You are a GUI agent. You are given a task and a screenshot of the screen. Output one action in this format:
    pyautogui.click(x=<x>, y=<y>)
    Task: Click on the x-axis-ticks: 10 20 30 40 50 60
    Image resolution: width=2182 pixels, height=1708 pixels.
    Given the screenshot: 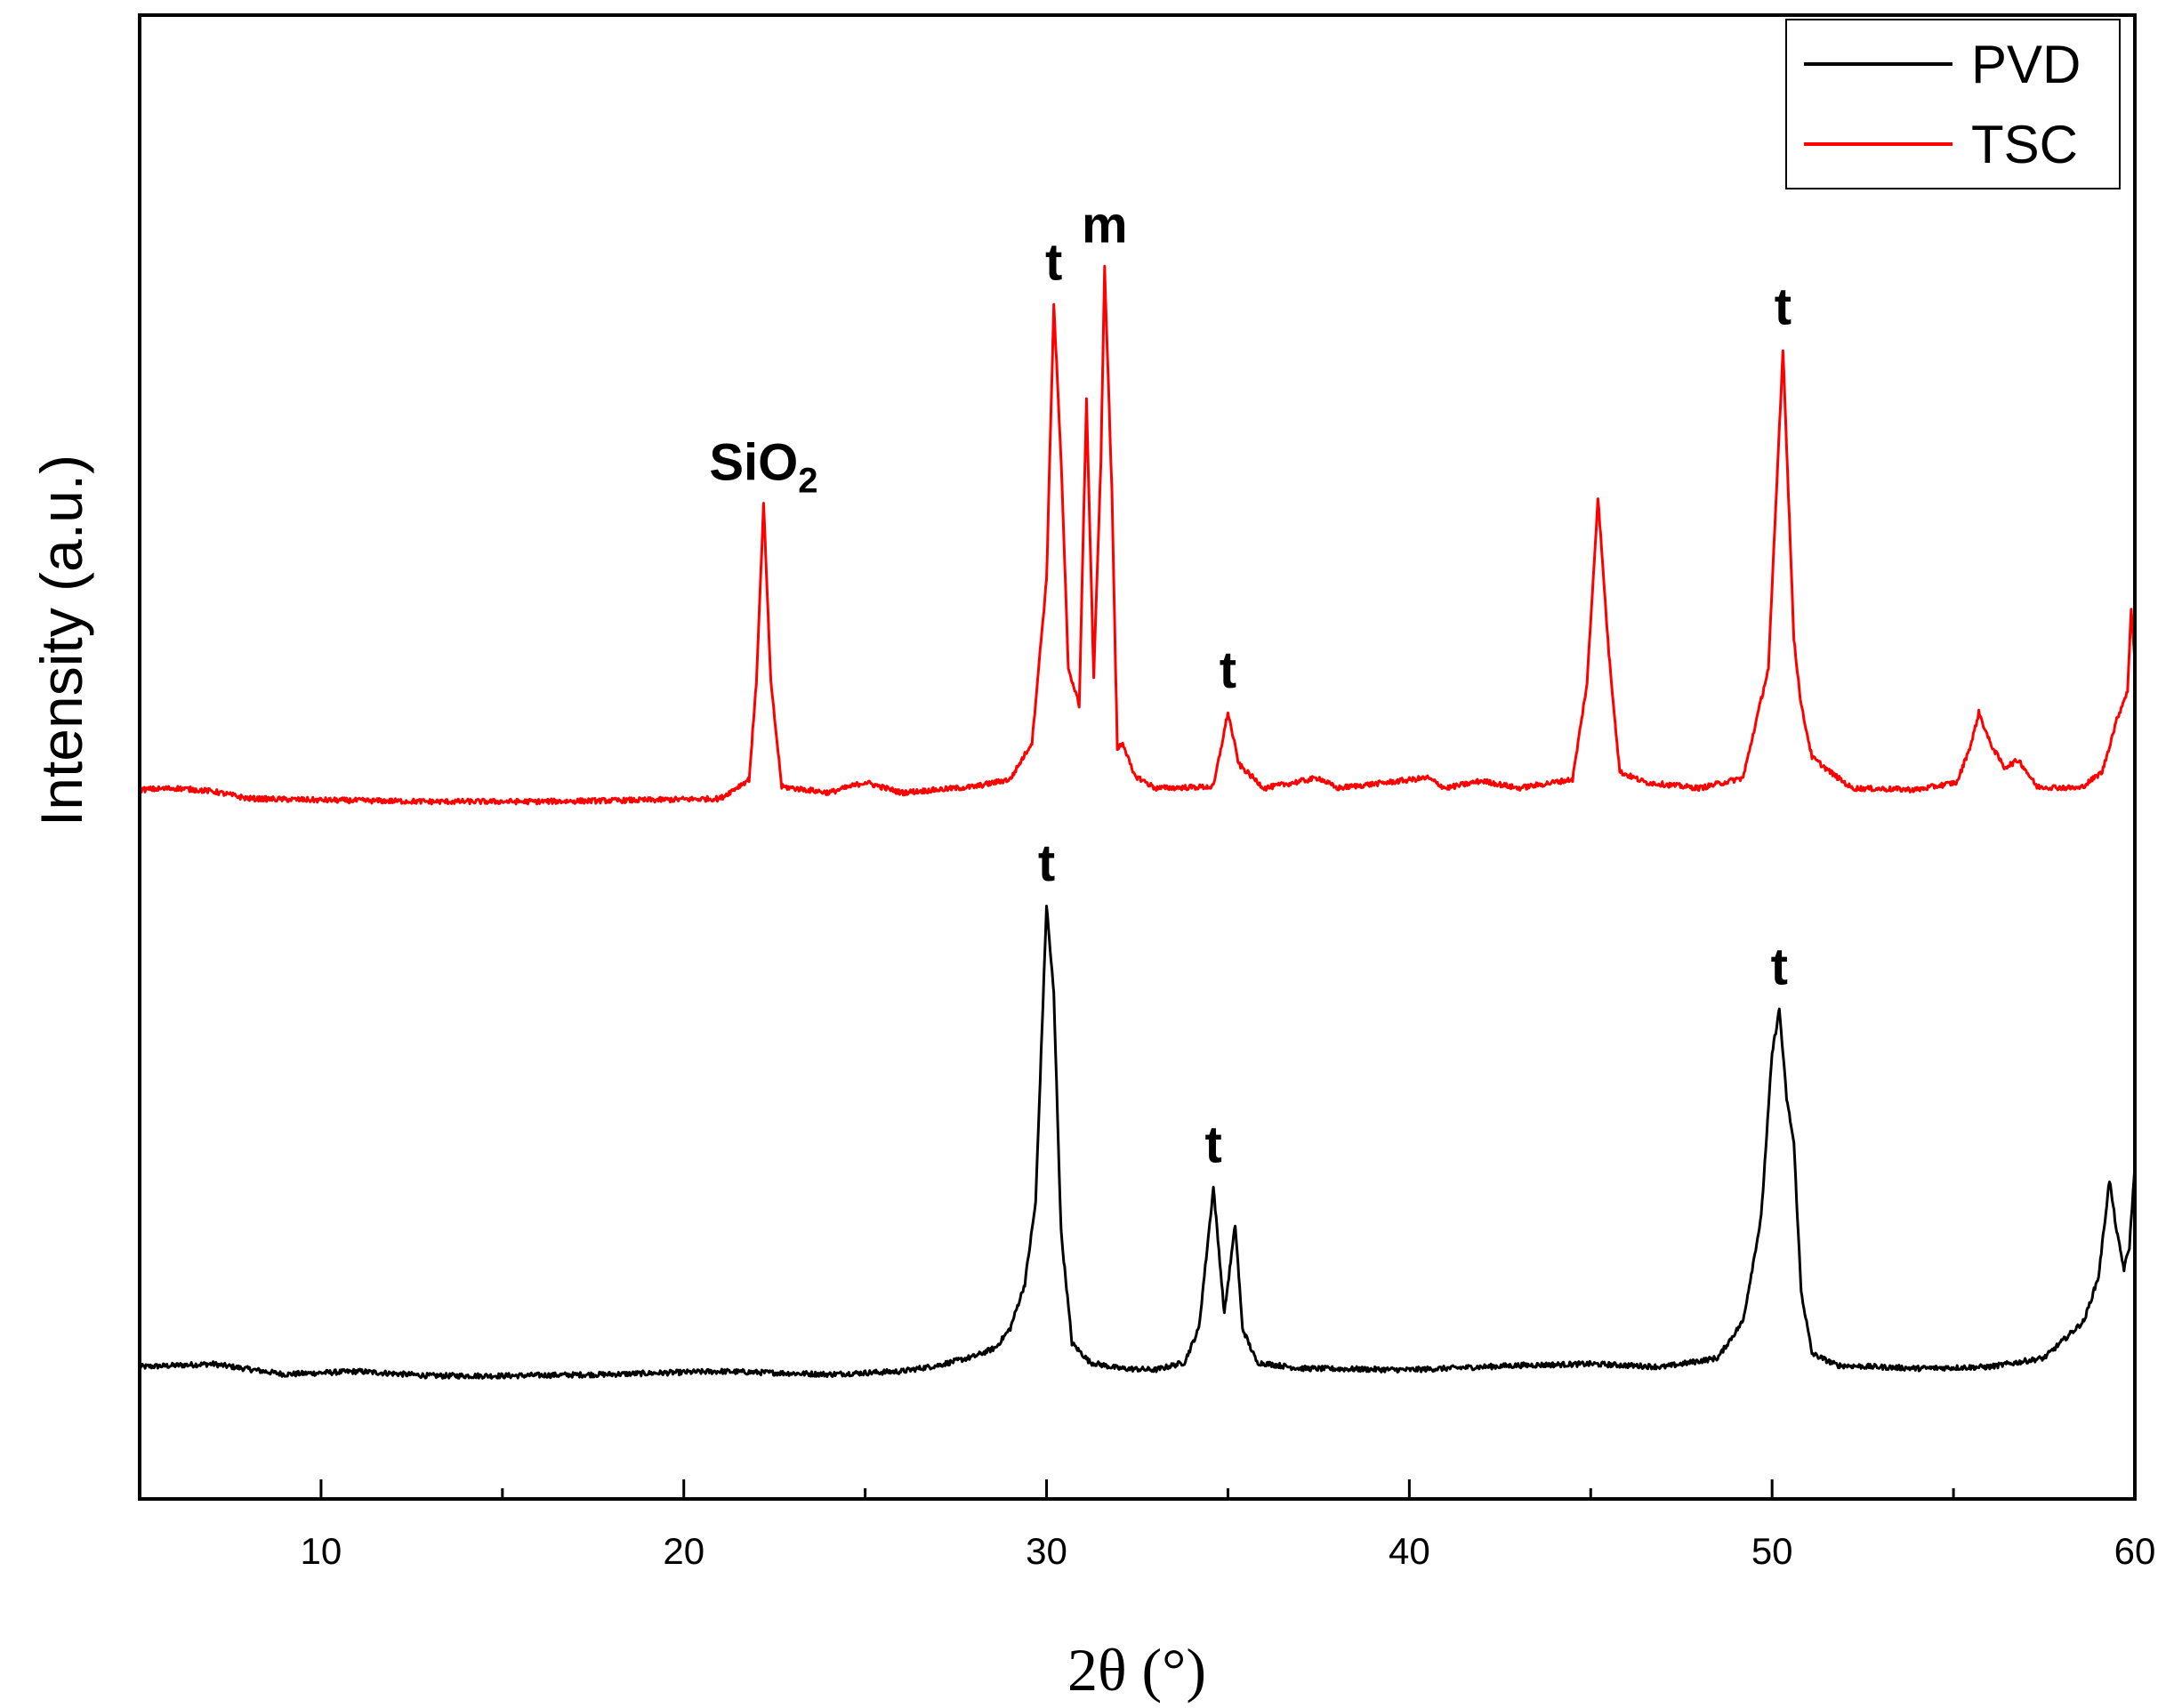 What is the action you would take?
    pyautogui.click(x=1228, y=1525)
    